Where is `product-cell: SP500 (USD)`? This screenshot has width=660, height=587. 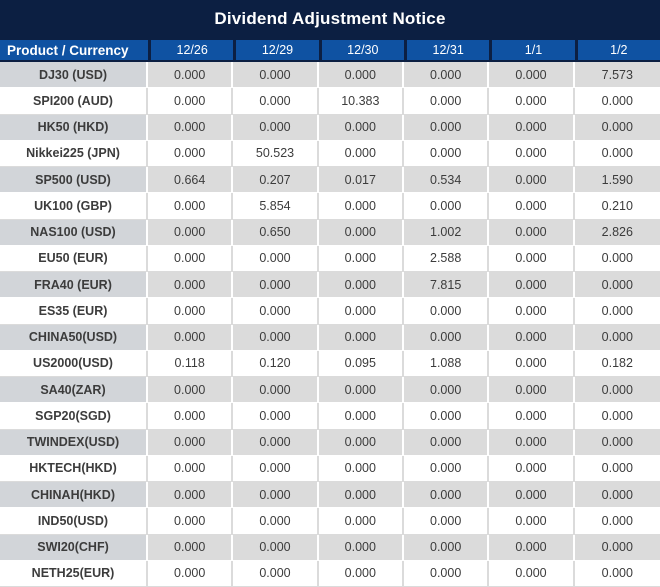 product-cell: SP500 (USD) is located at coordinates (74, 180).